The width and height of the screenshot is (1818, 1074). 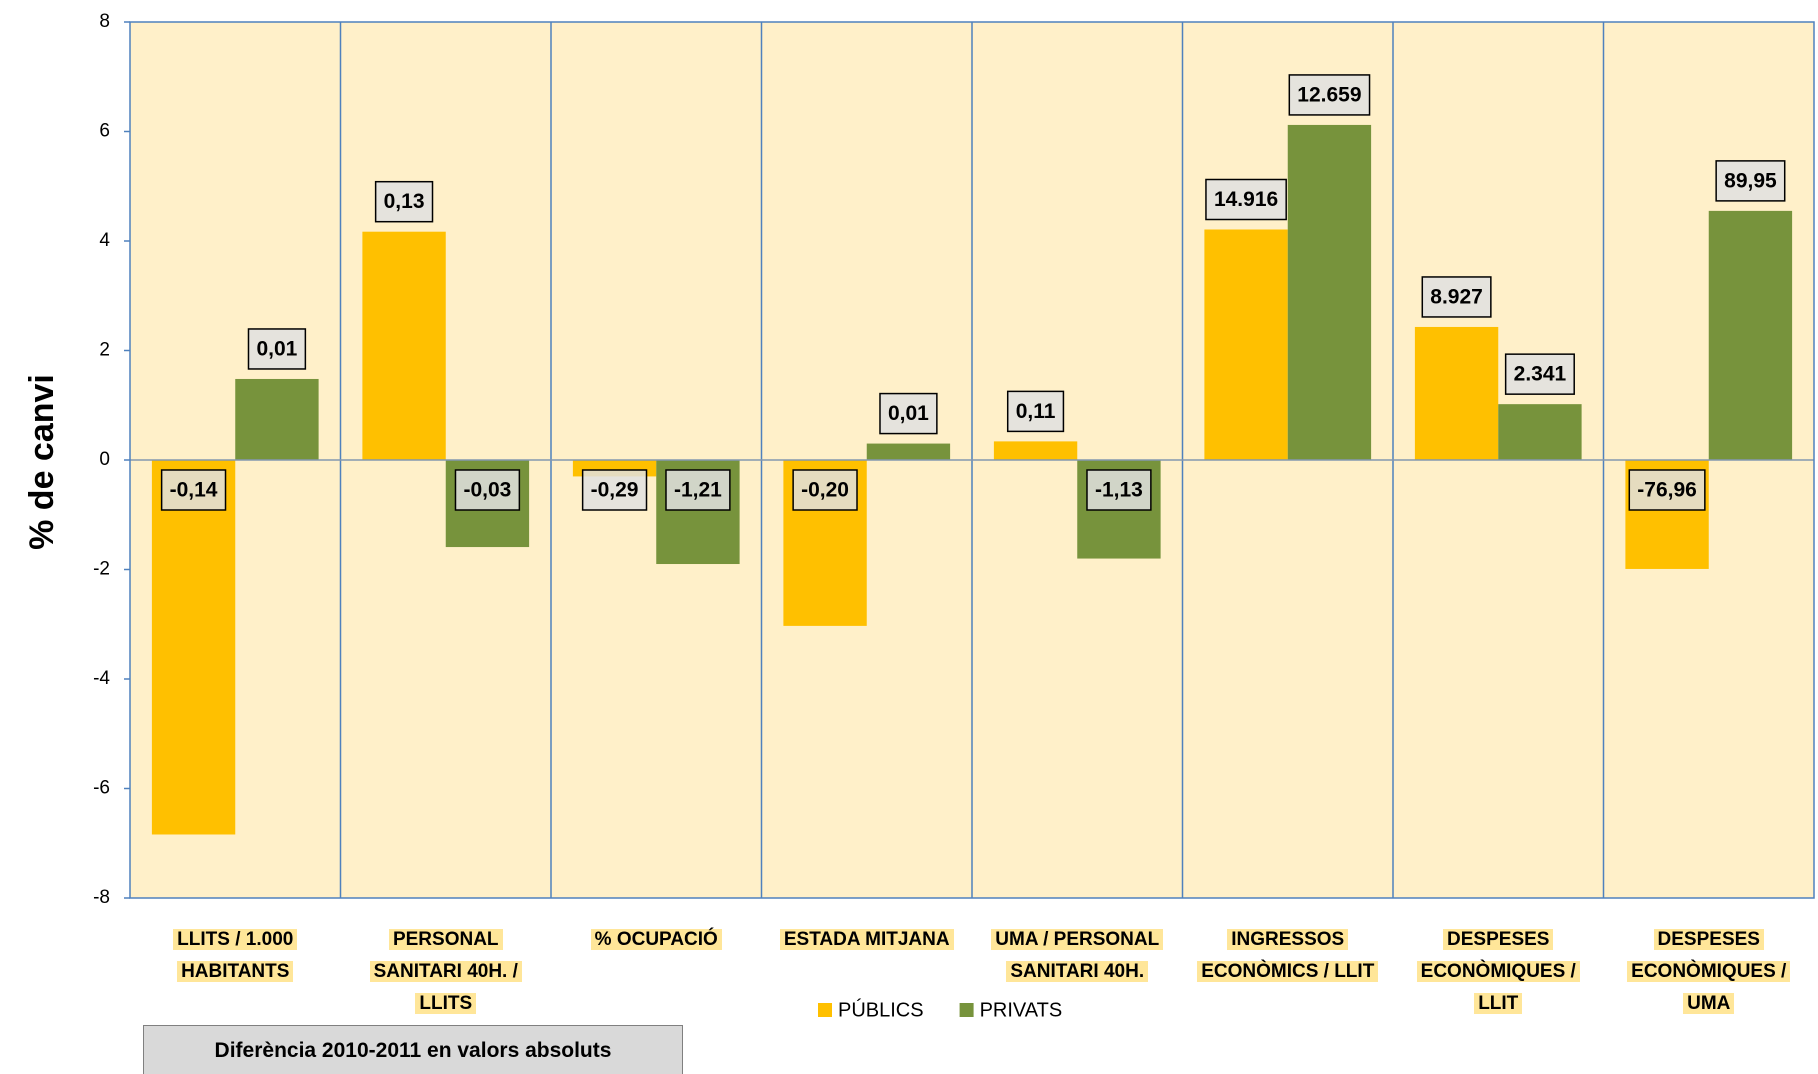 I want to click on x-tick-label: INGRESSOS ECONÒMICS / LLIT, so click(x=1288, y=956).